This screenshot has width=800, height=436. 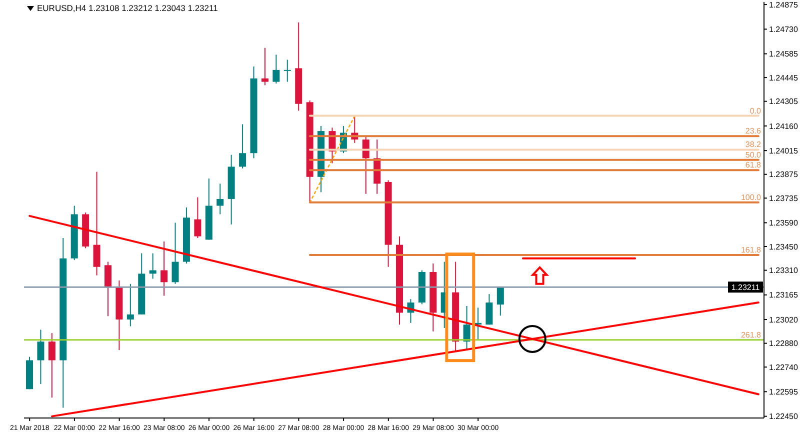 What do you see at coordinates (783, 343) in the screenshot?
I see `y-tick-label: 1.22880` at bounding box center [783, 343].